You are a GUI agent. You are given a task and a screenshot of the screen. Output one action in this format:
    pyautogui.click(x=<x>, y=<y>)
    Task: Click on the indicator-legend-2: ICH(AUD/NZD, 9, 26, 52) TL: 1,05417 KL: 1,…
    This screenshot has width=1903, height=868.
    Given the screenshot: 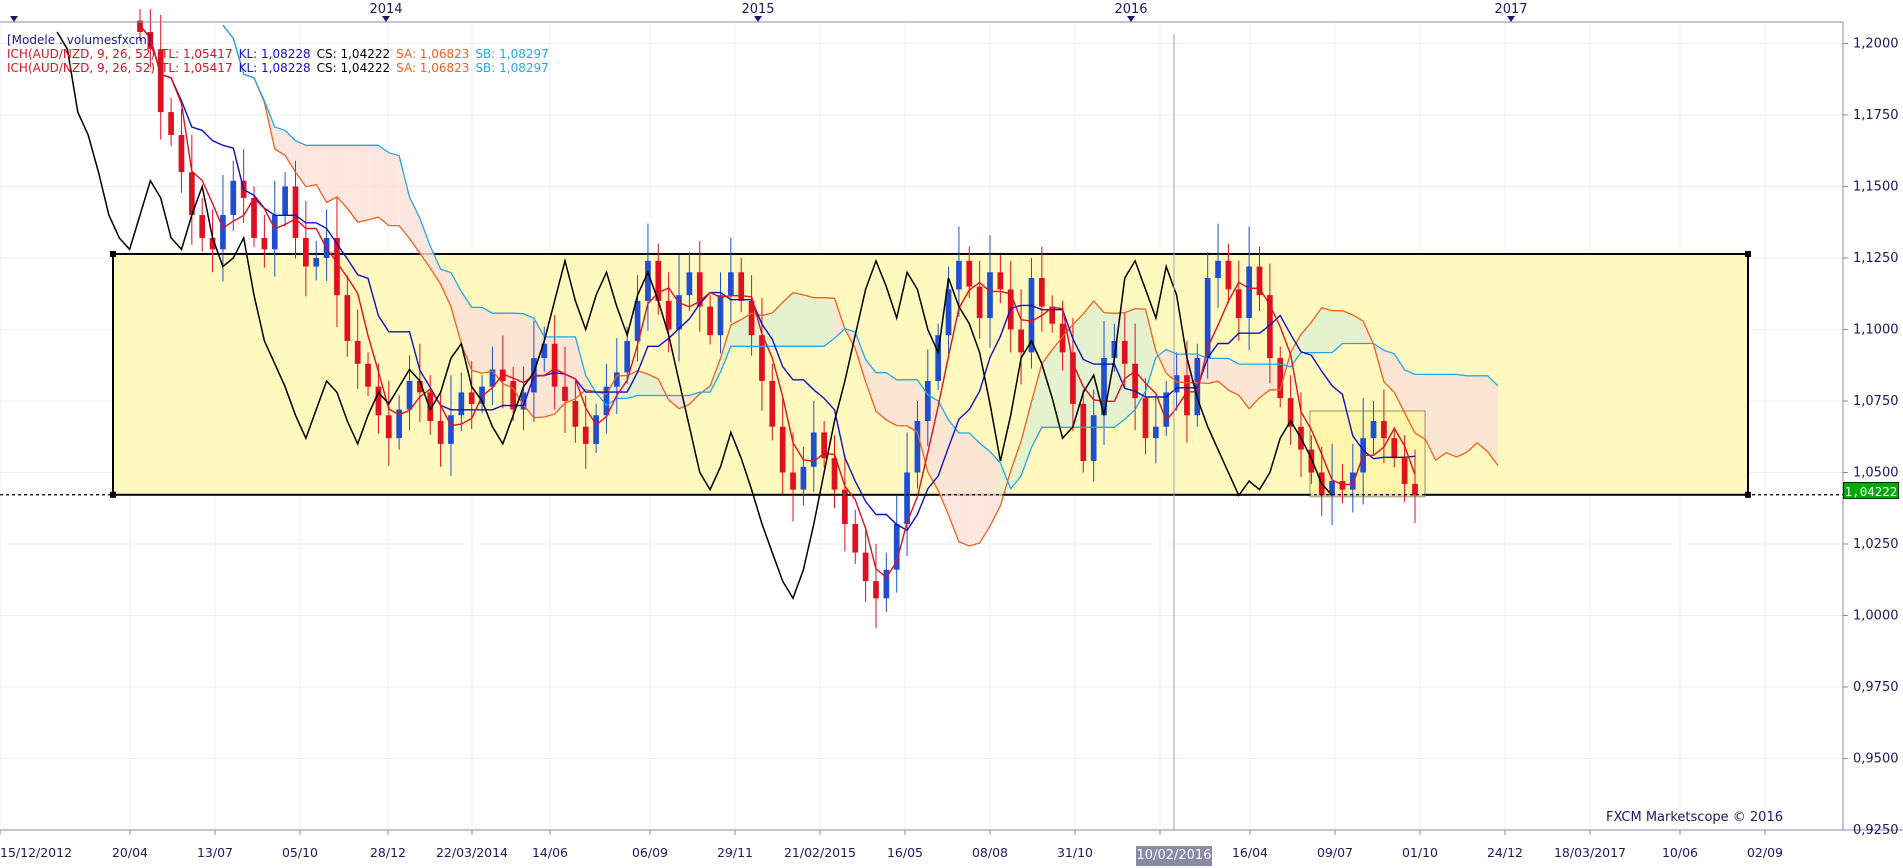 What is the action you would take?
    pyautogui.click(x=281, y=68)
    